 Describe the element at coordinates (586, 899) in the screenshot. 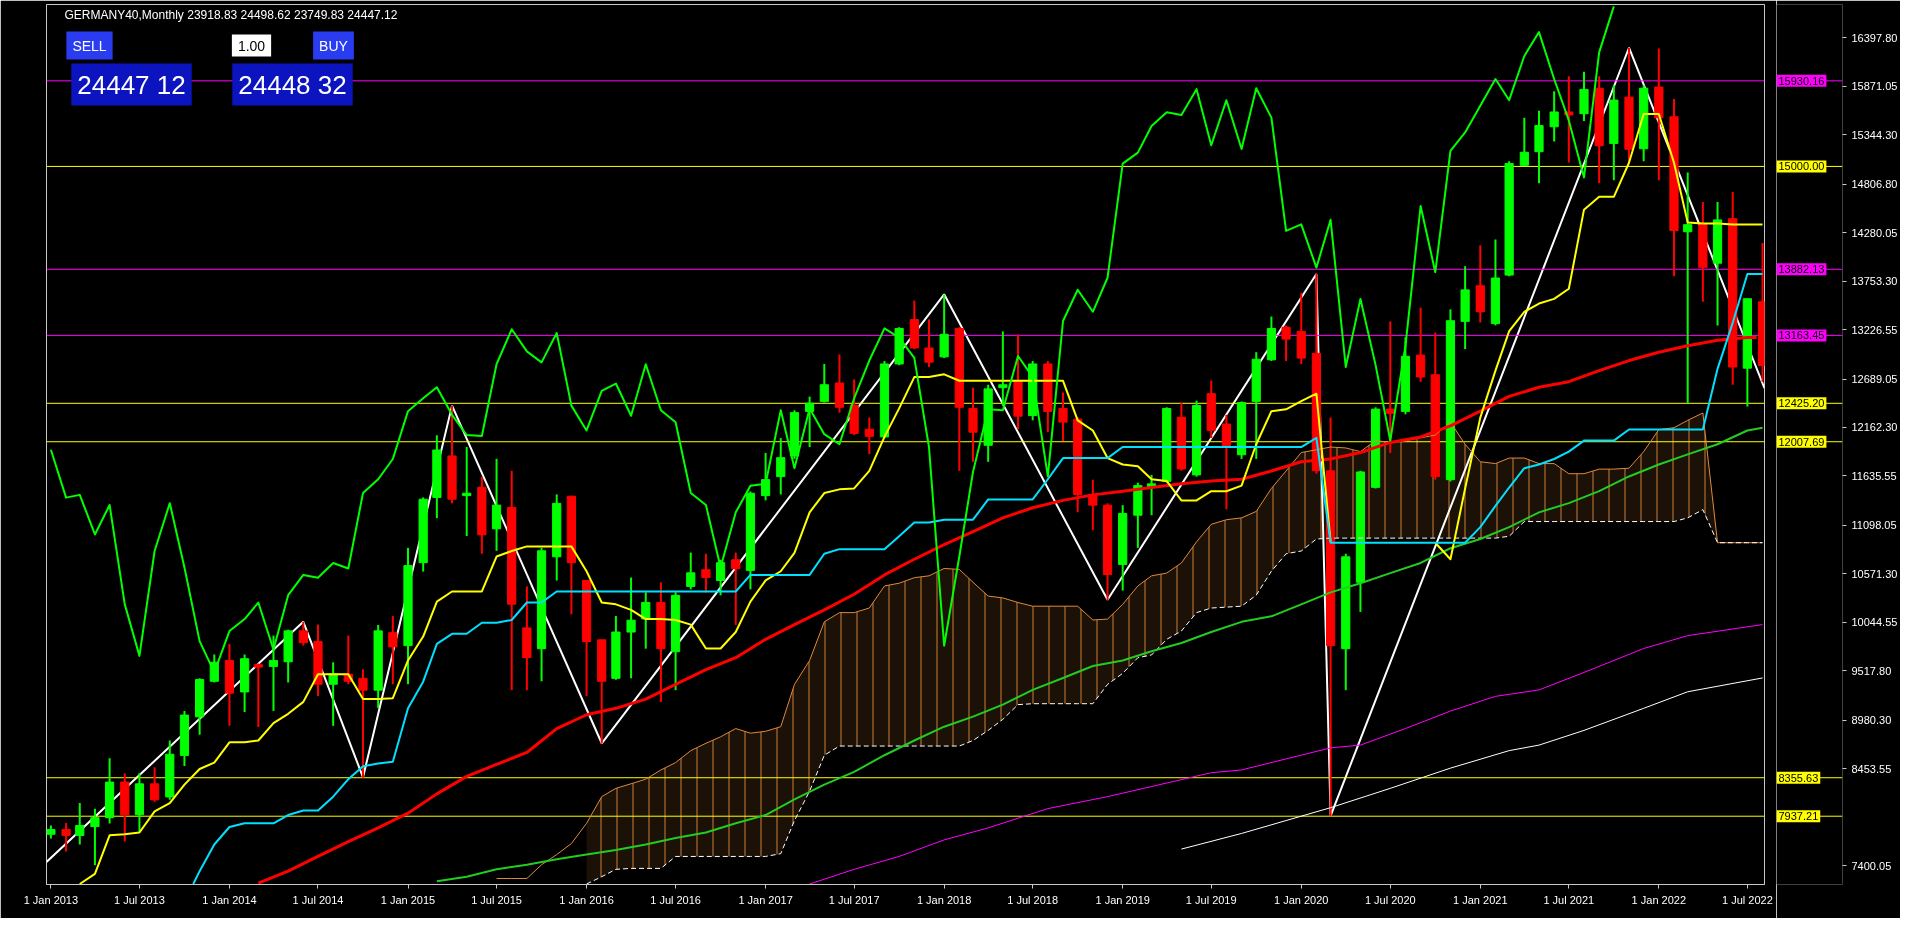

I see `x-tick-label: 1 Jan 2016` at that location.